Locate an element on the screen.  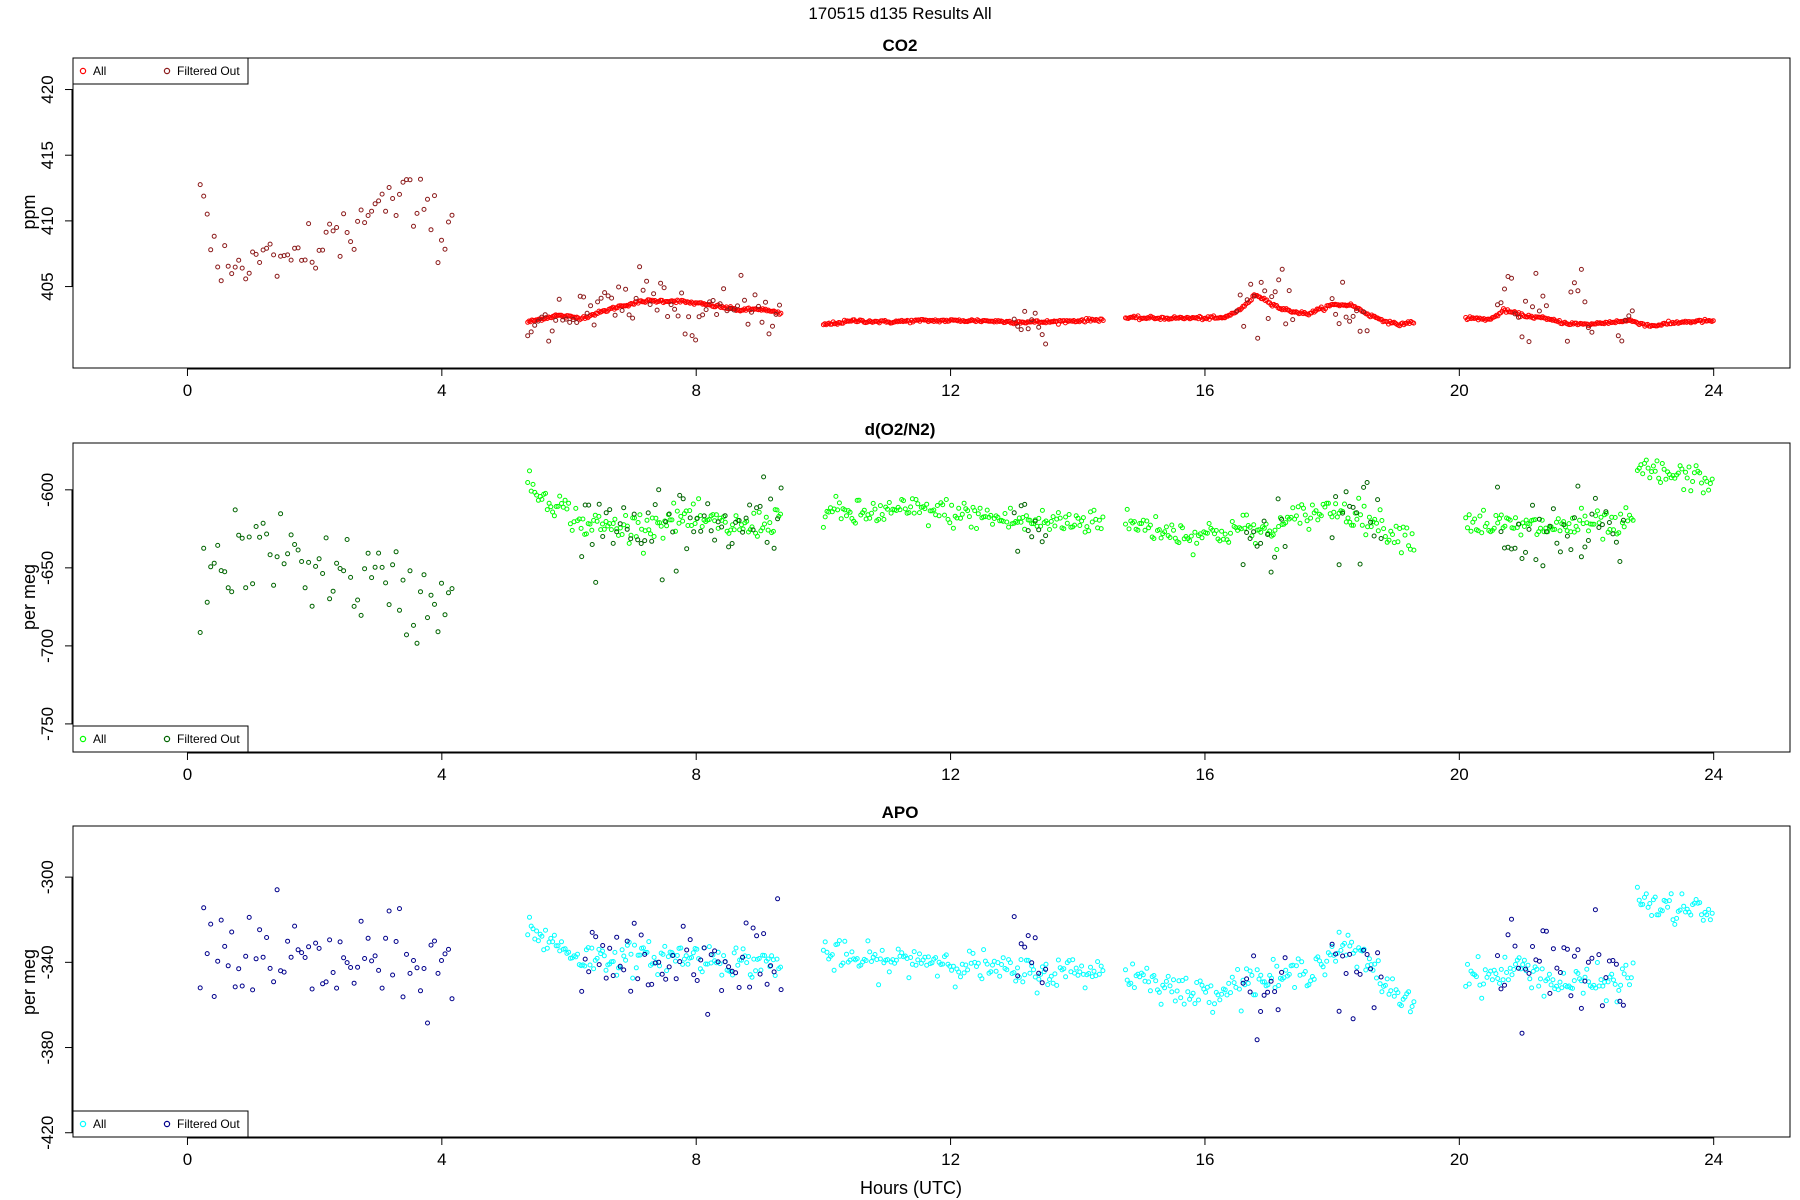
series-filtered-out is located at coordinates (911, 965).